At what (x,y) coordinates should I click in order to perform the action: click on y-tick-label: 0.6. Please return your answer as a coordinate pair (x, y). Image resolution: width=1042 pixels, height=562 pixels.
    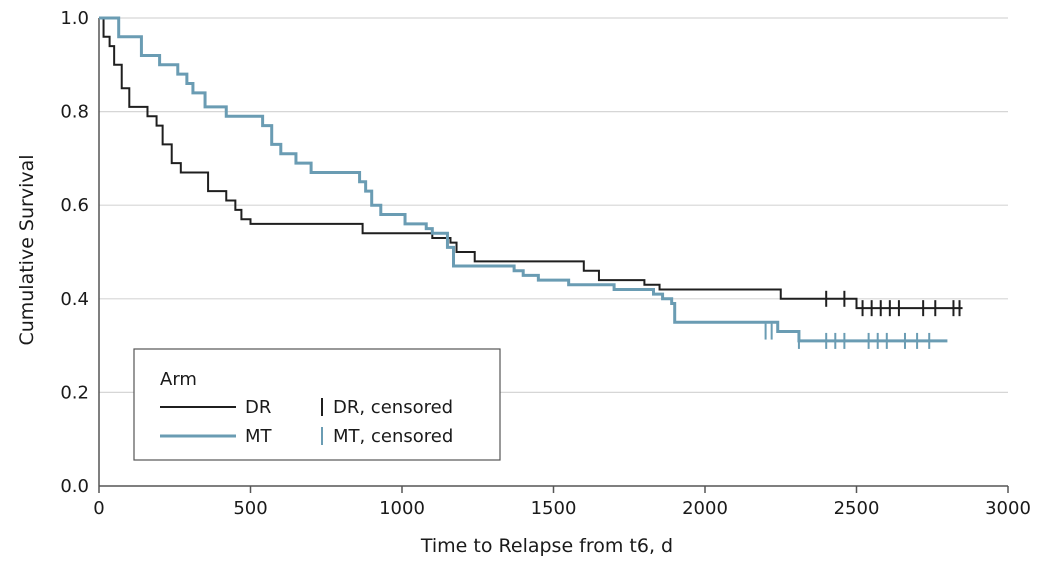
    Looking at the image, I should click on (74, 205).